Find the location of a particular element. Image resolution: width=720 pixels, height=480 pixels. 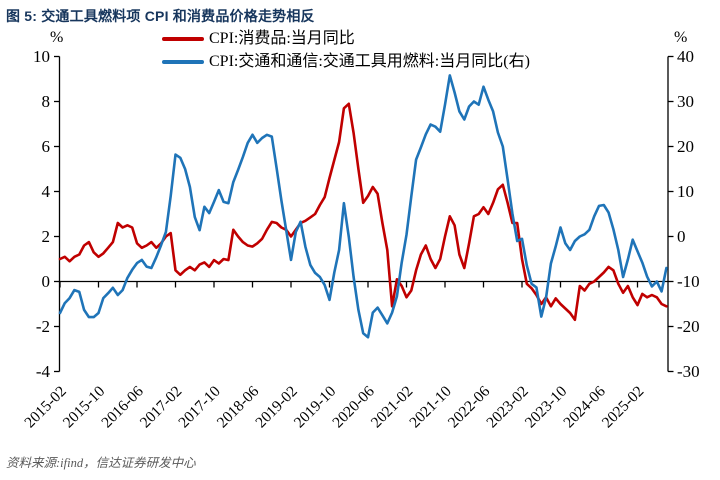

svg-text: 40 is located at coordinates (685, 56).